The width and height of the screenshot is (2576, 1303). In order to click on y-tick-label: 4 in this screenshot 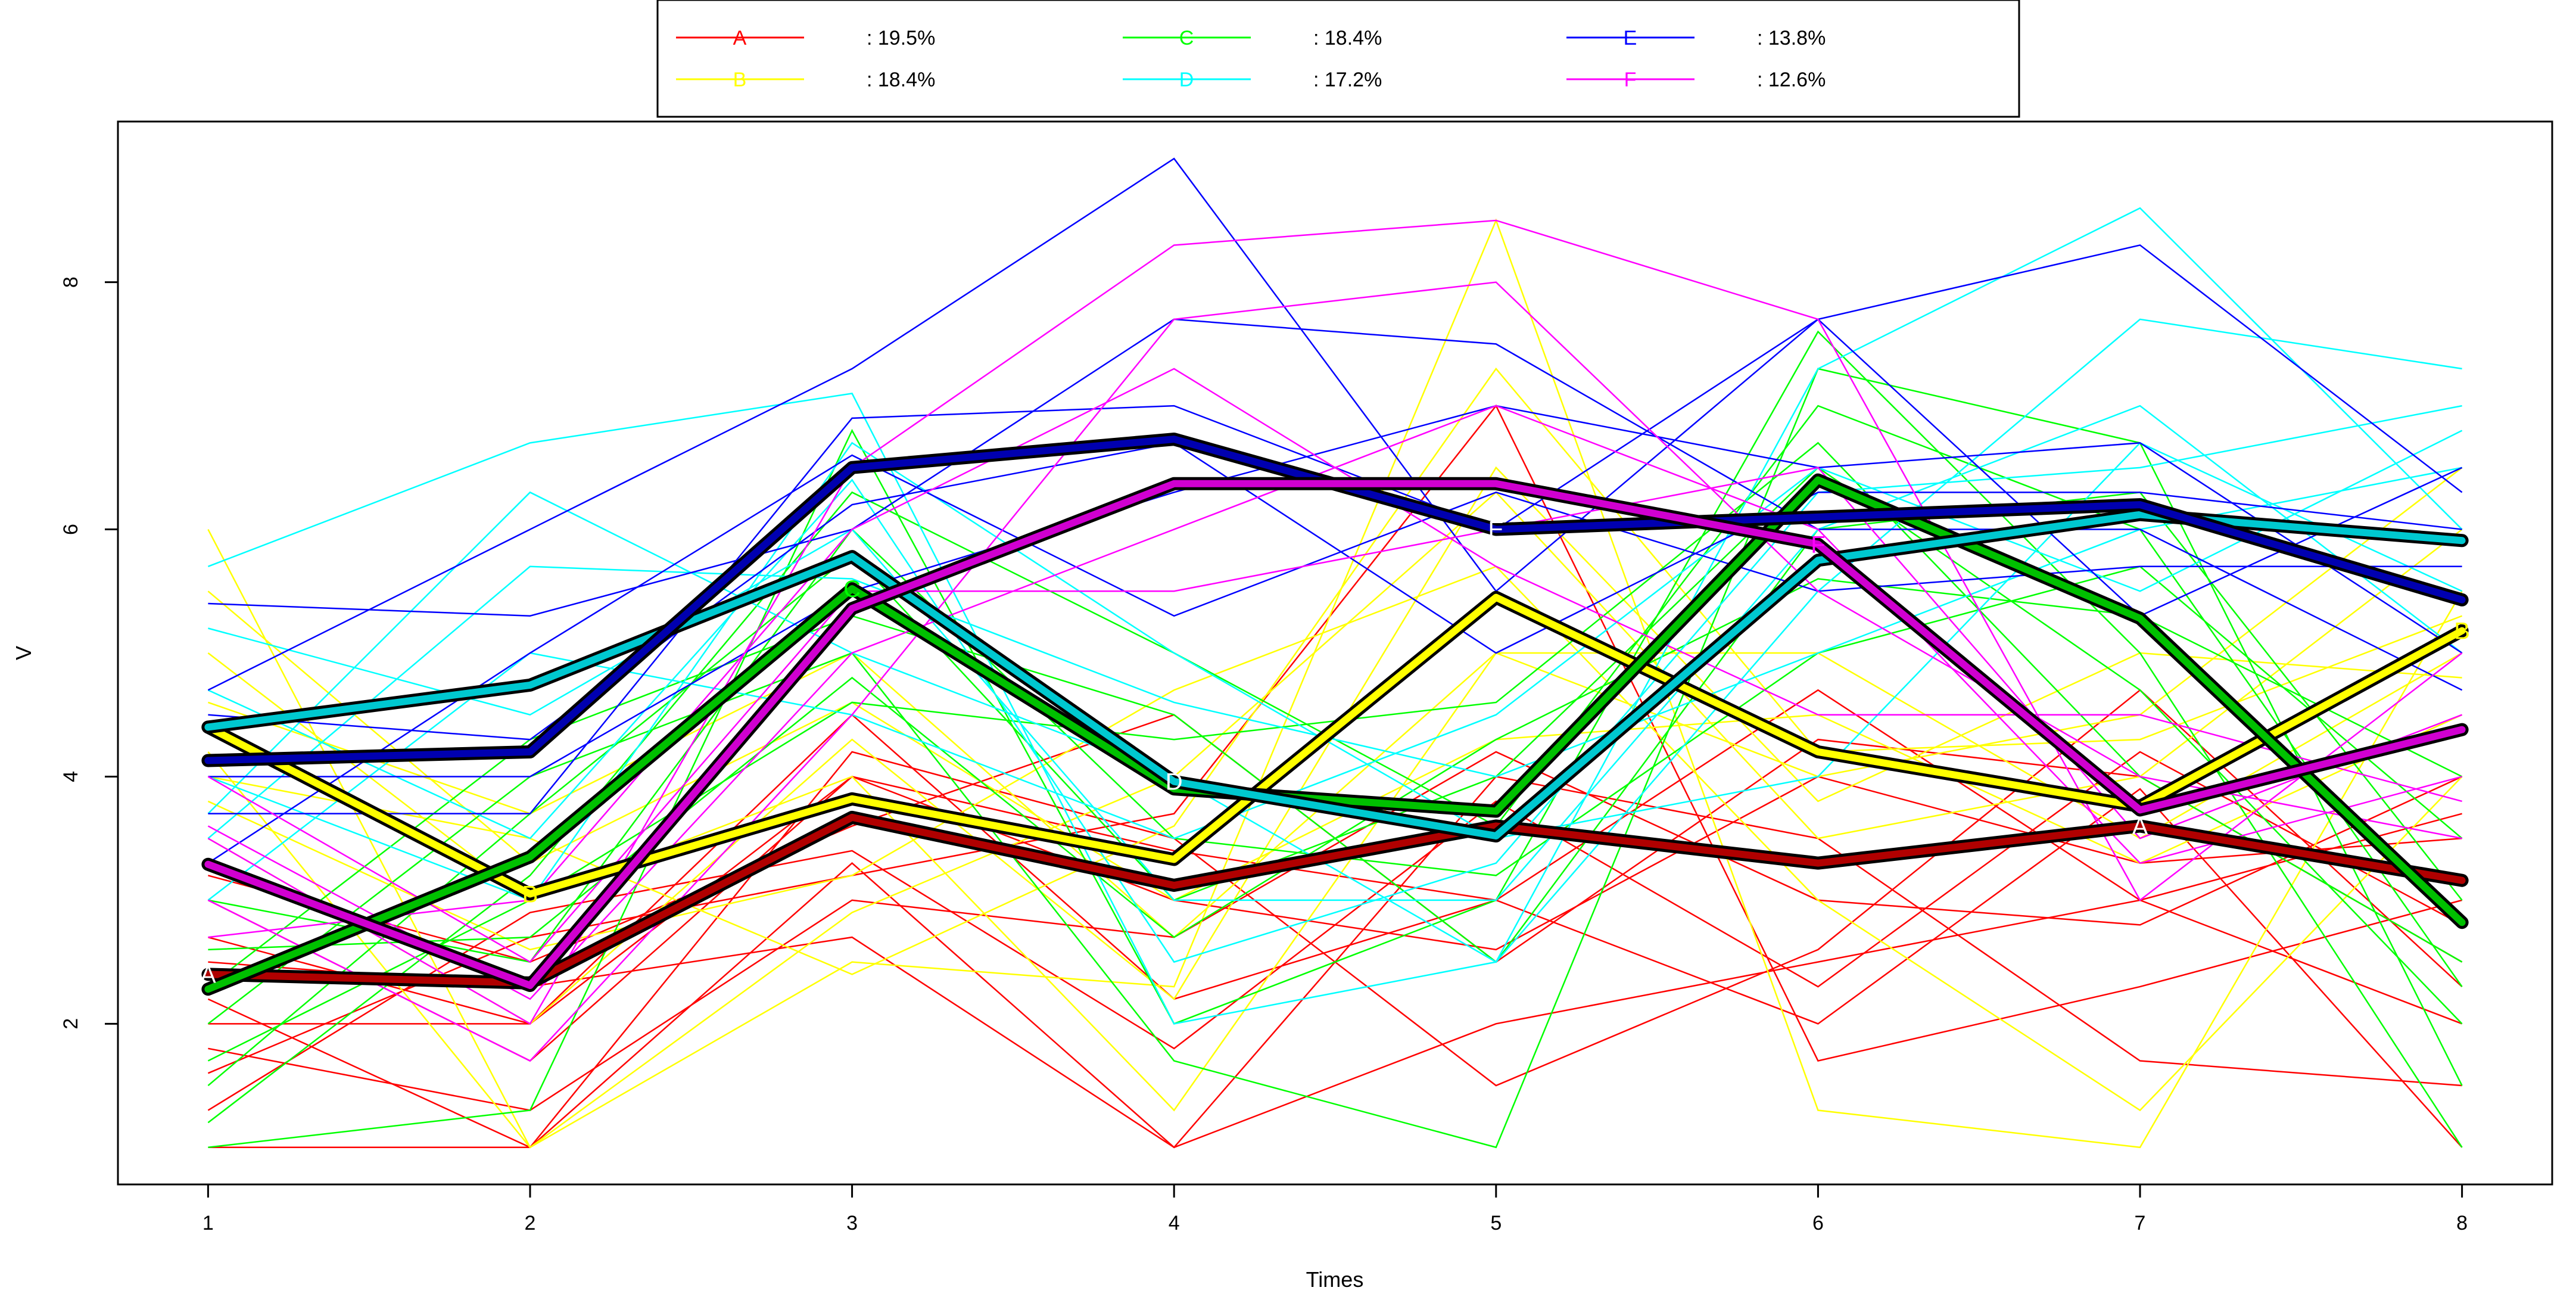, I will do `click(71, 776)`.